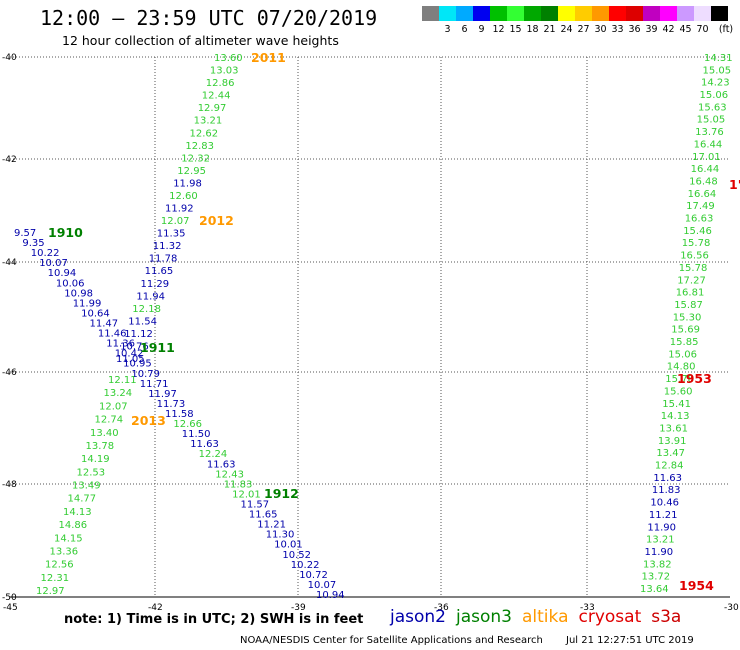 Image resolution: width=740 pixels, height=650 pixels. Describe the element at coordinates (255, 505) in the screenshot. I see `wave-height-value: 11.57` at that location.